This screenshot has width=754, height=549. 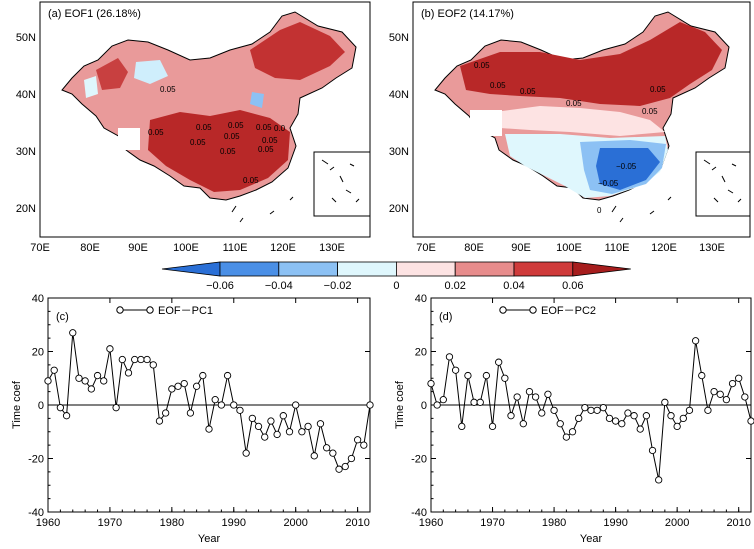 What do you see at coordinates (62, 317) in the screenshot?
I see `panel-label: (c)` at bounding box center [62, 317].